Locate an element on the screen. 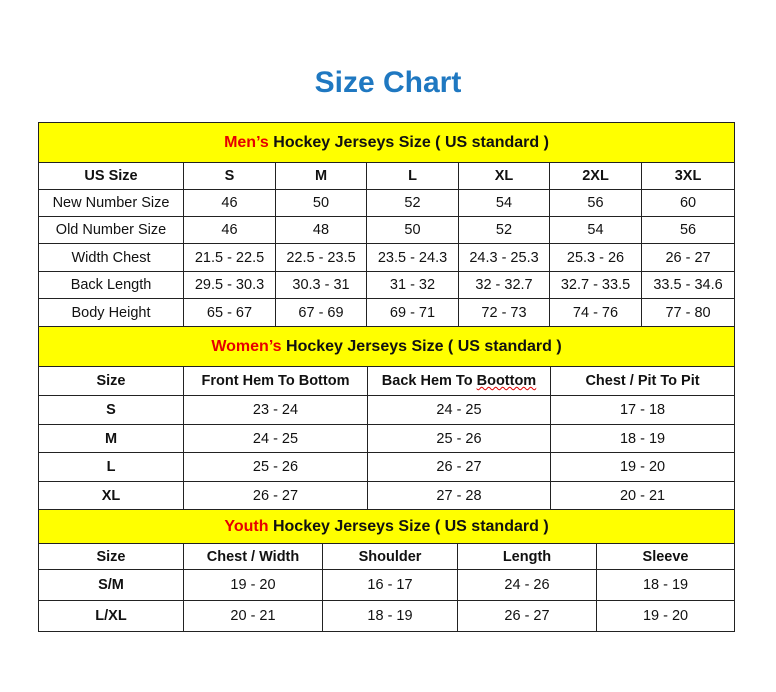  header-row: Size Chest / Width Shoulder Length Sleeve is located at coordinates (387, 556).